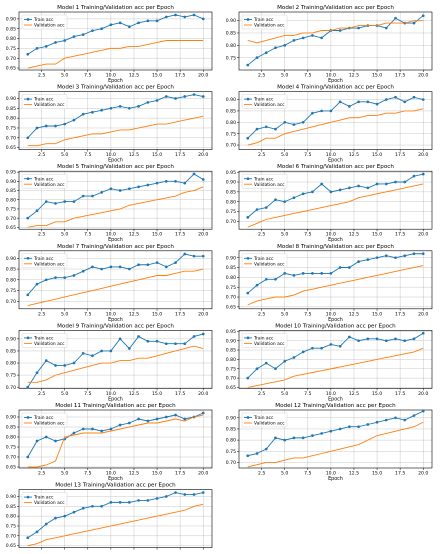 The height and width of the screenshot is (554, 444). What do you see at coordinates (269, 264) in the screenshot?
I see `legend-validation-label: Validation acc` at bounding box center [269, 264].